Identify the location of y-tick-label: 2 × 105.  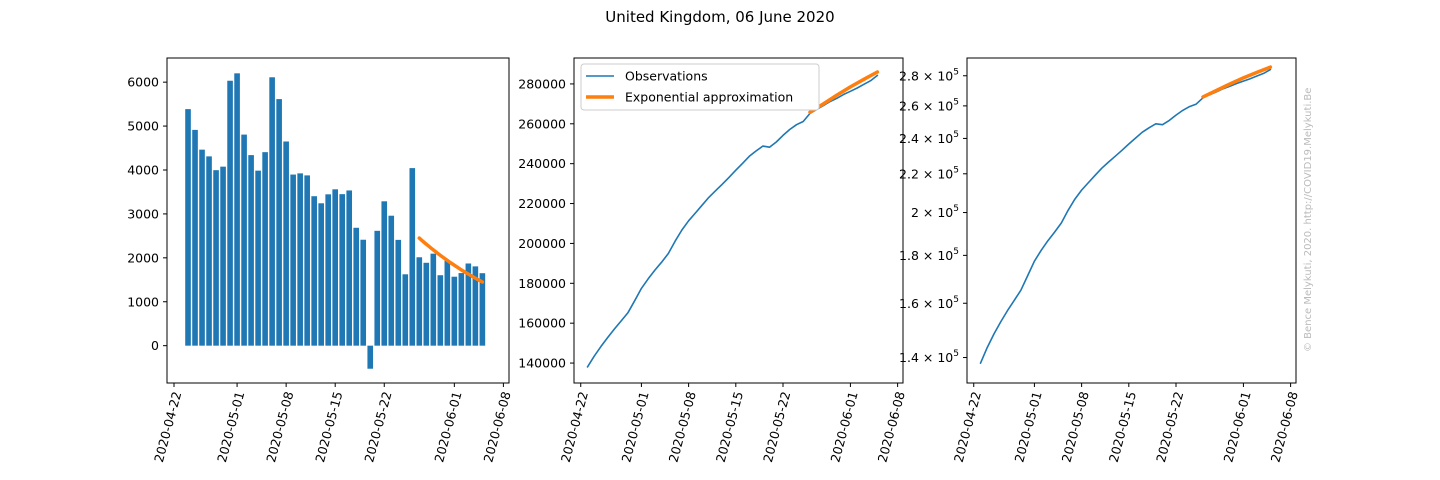
(935, 212).